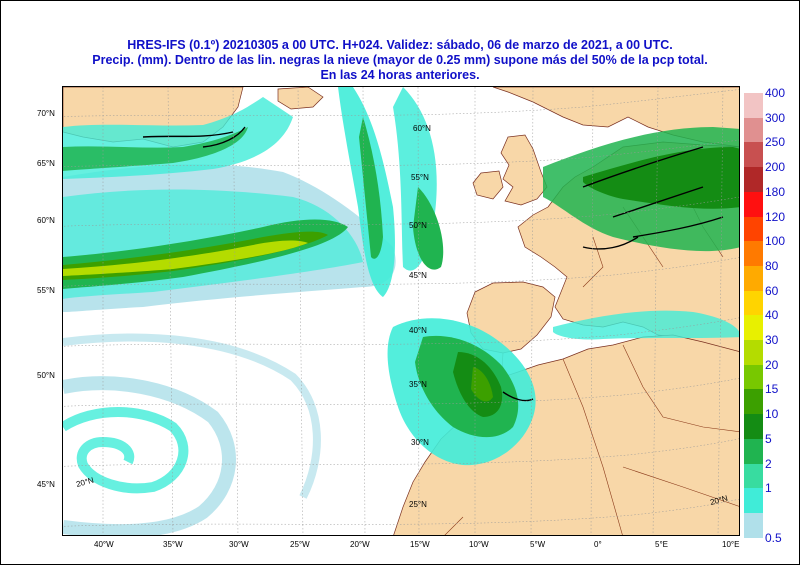 The height and width of the screenshot is (565, 800). What do you see at coordinates (772, 265) in the screenshot?
I see `legend-label: 80` at bounding box center [772, 265].